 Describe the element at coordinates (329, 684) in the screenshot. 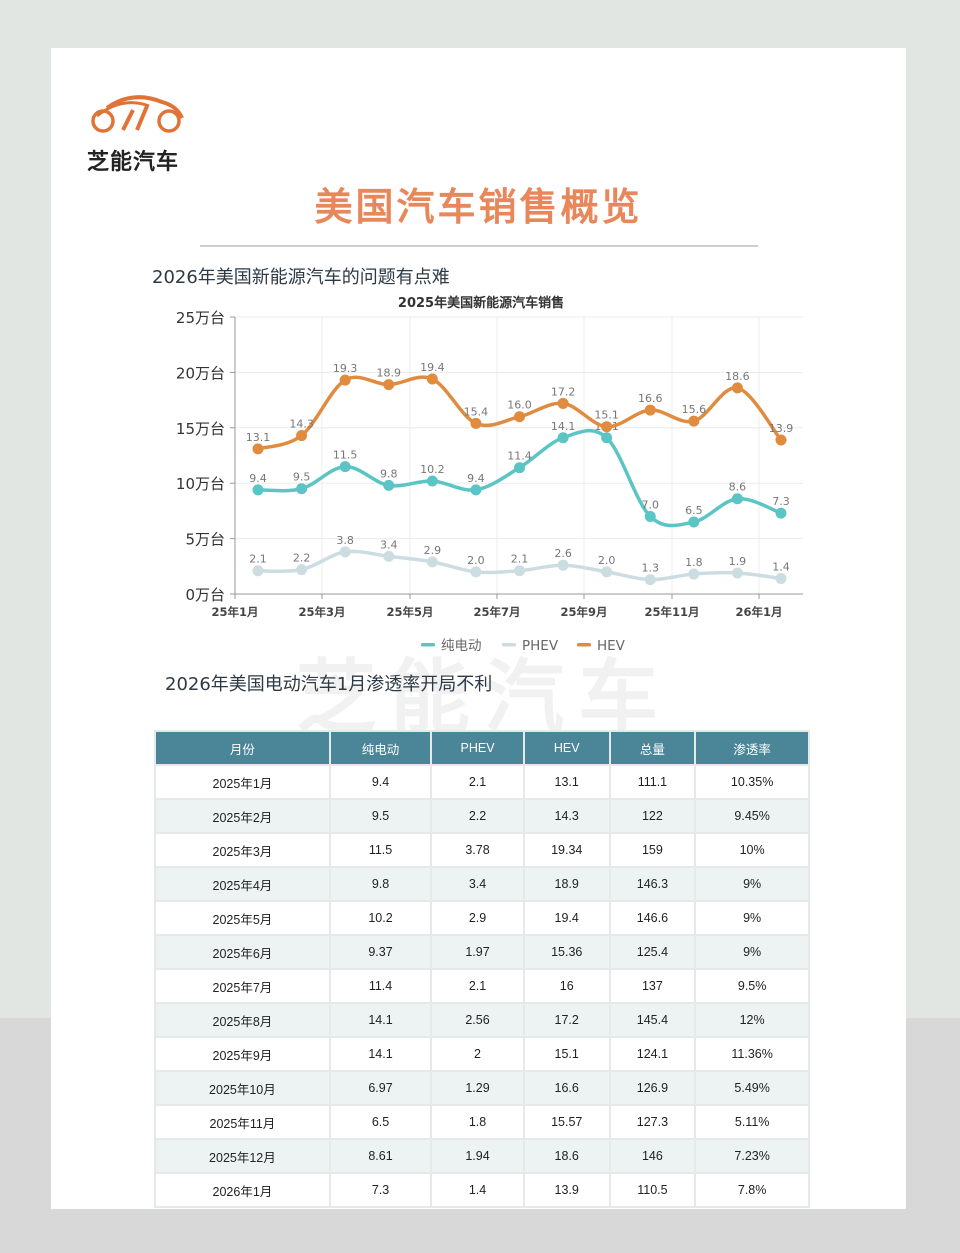

I see `section-heading-table: 2026年美国电动汽车1月渗透率开局不利` at that location.